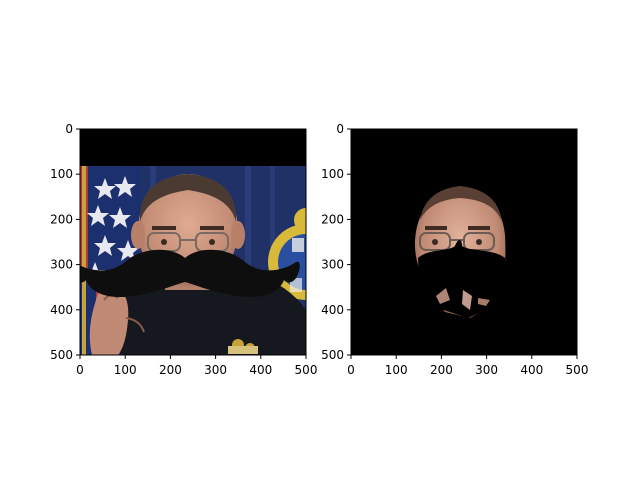 The image size is (640, 480). Describe the element at coordinates (190, 273) in the screenshot. I see `mustache-overlay` at that location.